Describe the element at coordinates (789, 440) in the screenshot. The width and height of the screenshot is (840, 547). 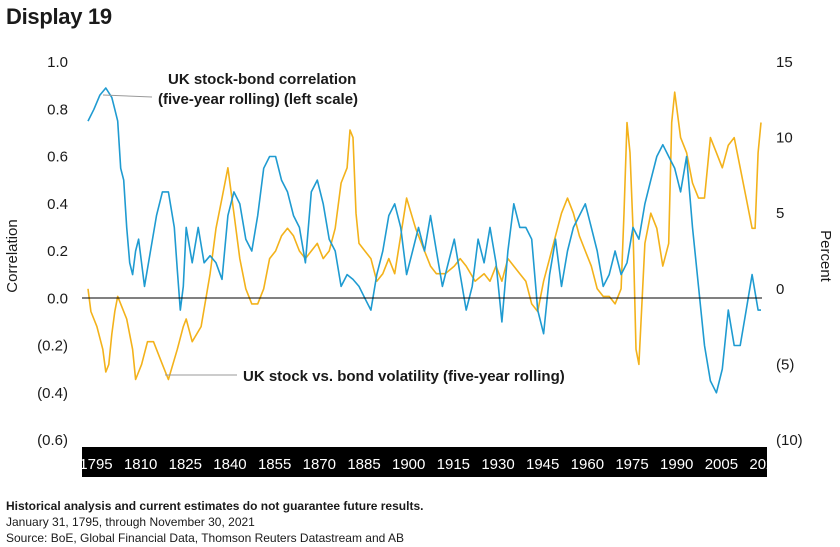
I see `right-tick-label: (10)` at that location.